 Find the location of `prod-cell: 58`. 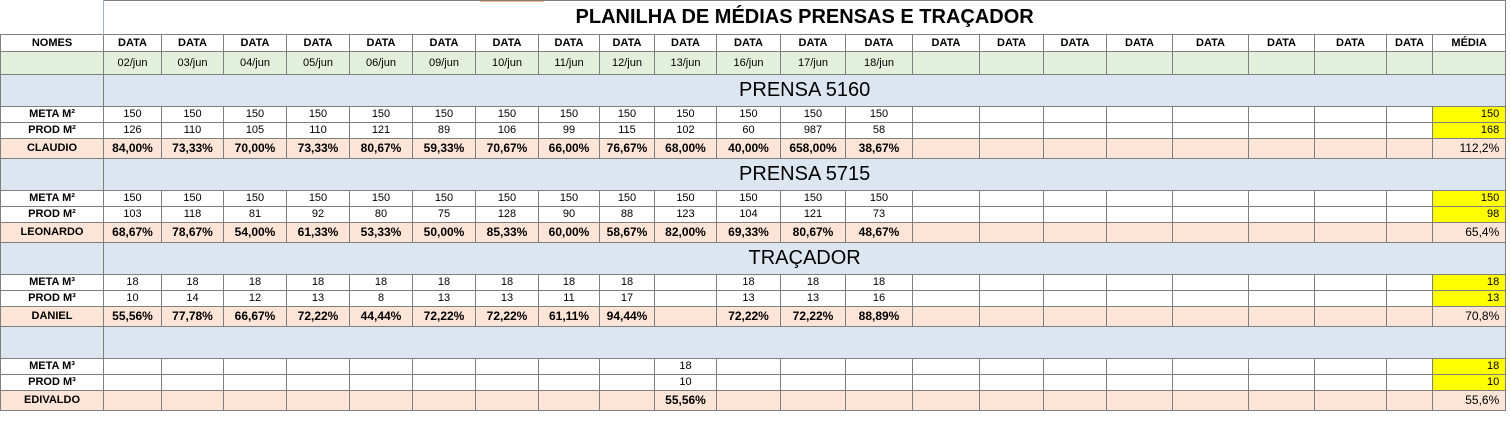

prod-cell: 58 is located at coordinates (879, 130).